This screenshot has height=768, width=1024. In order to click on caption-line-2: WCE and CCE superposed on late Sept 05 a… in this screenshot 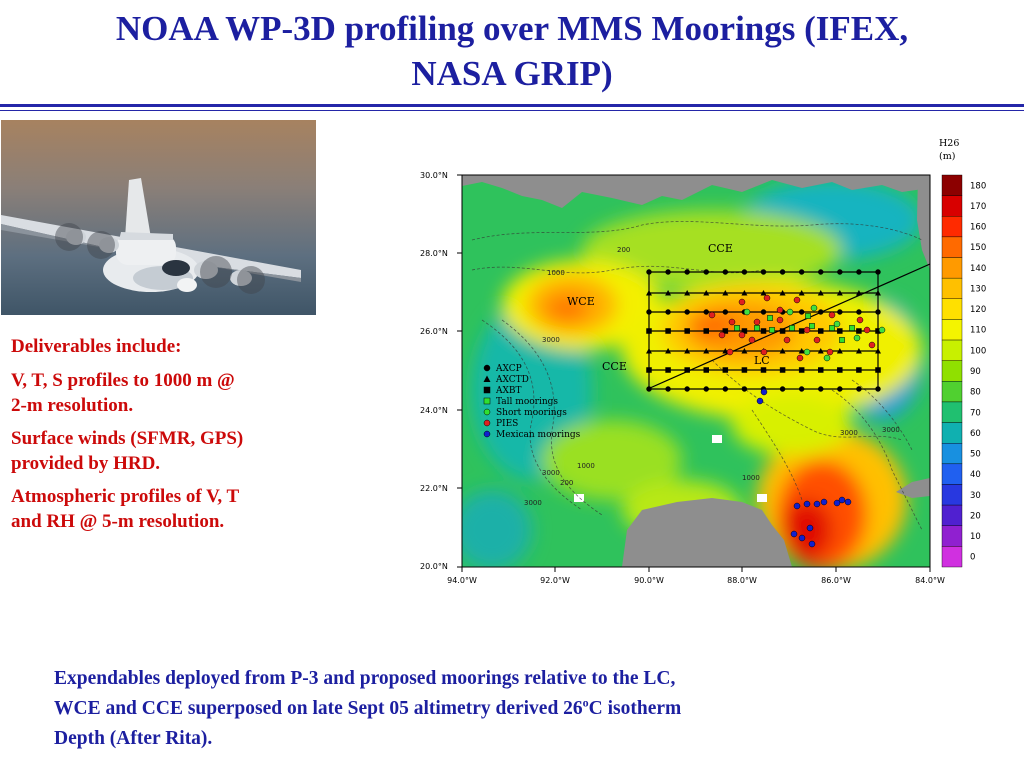, I will do `click(479, 709)`.